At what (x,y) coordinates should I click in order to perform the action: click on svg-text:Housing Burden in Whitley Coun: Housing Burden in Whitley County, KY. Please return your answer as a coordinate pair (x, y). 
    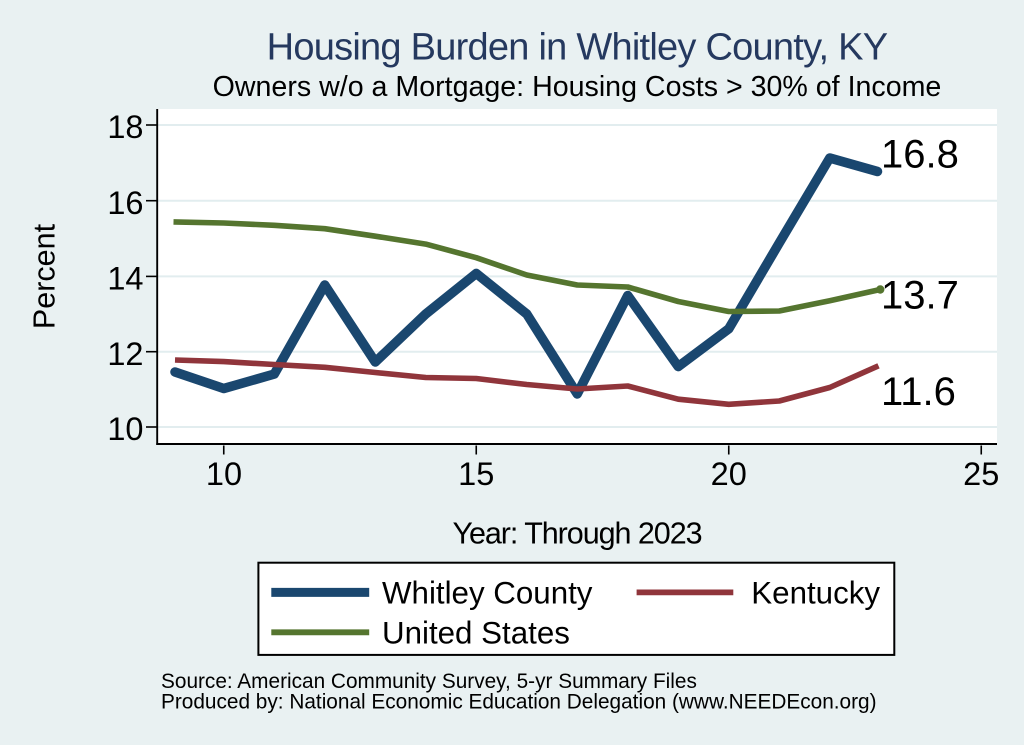
    Looking at the image, I should click on (577, 48).